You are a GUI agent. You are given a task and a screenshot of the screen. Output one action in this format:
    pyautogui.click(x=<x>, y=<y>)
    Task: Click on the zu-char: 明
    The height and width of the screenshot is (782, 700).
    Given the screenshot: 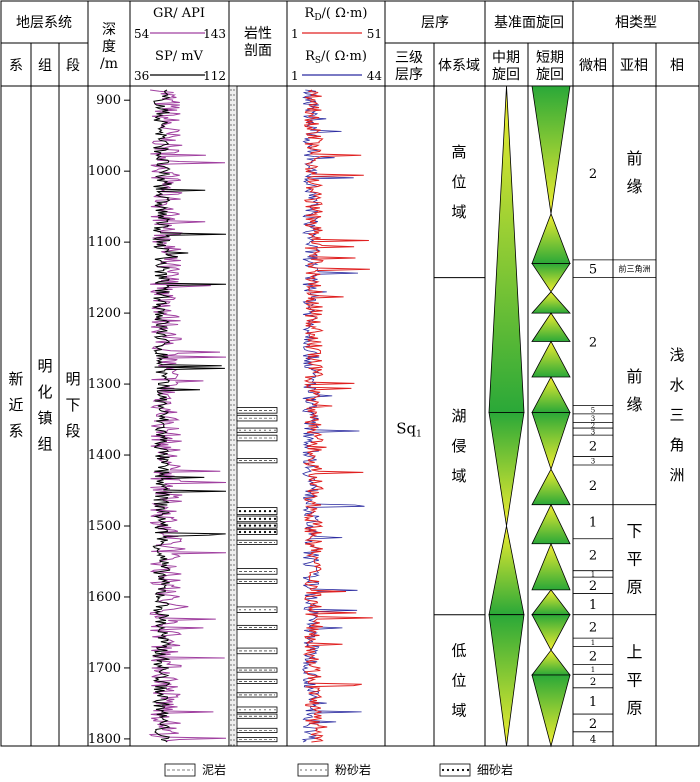 What is the action you would take?
    pyautogui.click(x=44, y=366)
    